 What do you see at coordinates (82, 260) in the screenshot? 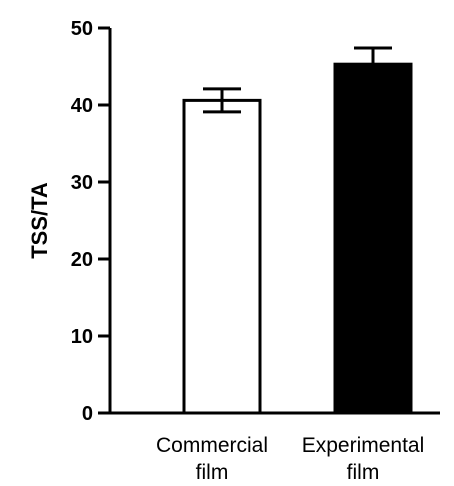
I see `y-tick-label: 20` at bounding box center [82, 260].